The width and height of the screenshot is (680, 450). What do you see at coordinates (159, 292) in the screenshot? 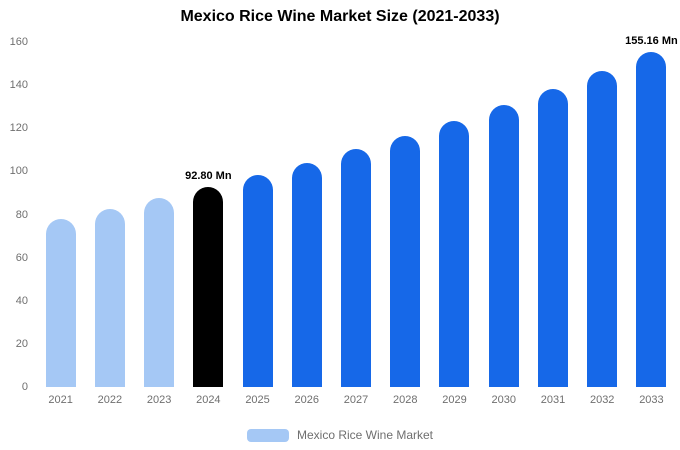
I see `bar-2023` at bounding box center [159, 292].